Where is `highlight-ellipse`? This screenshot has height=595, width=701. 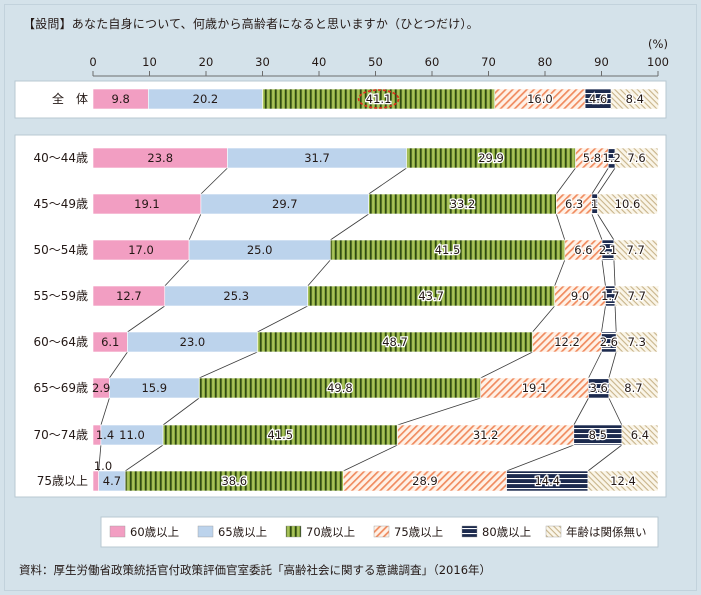 highlight-ellipse is located at coordinates (378, 99).